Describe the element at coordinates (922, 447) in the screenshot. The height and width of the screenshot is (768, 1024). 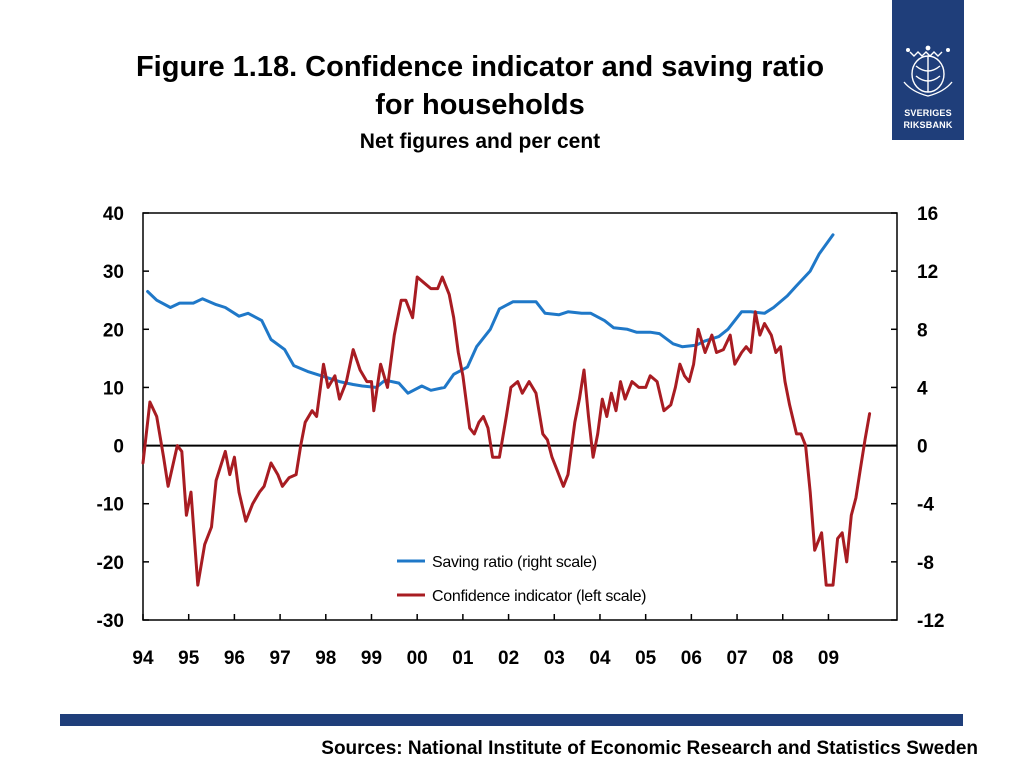
I see `y-right-tick-label: 0` at that location.